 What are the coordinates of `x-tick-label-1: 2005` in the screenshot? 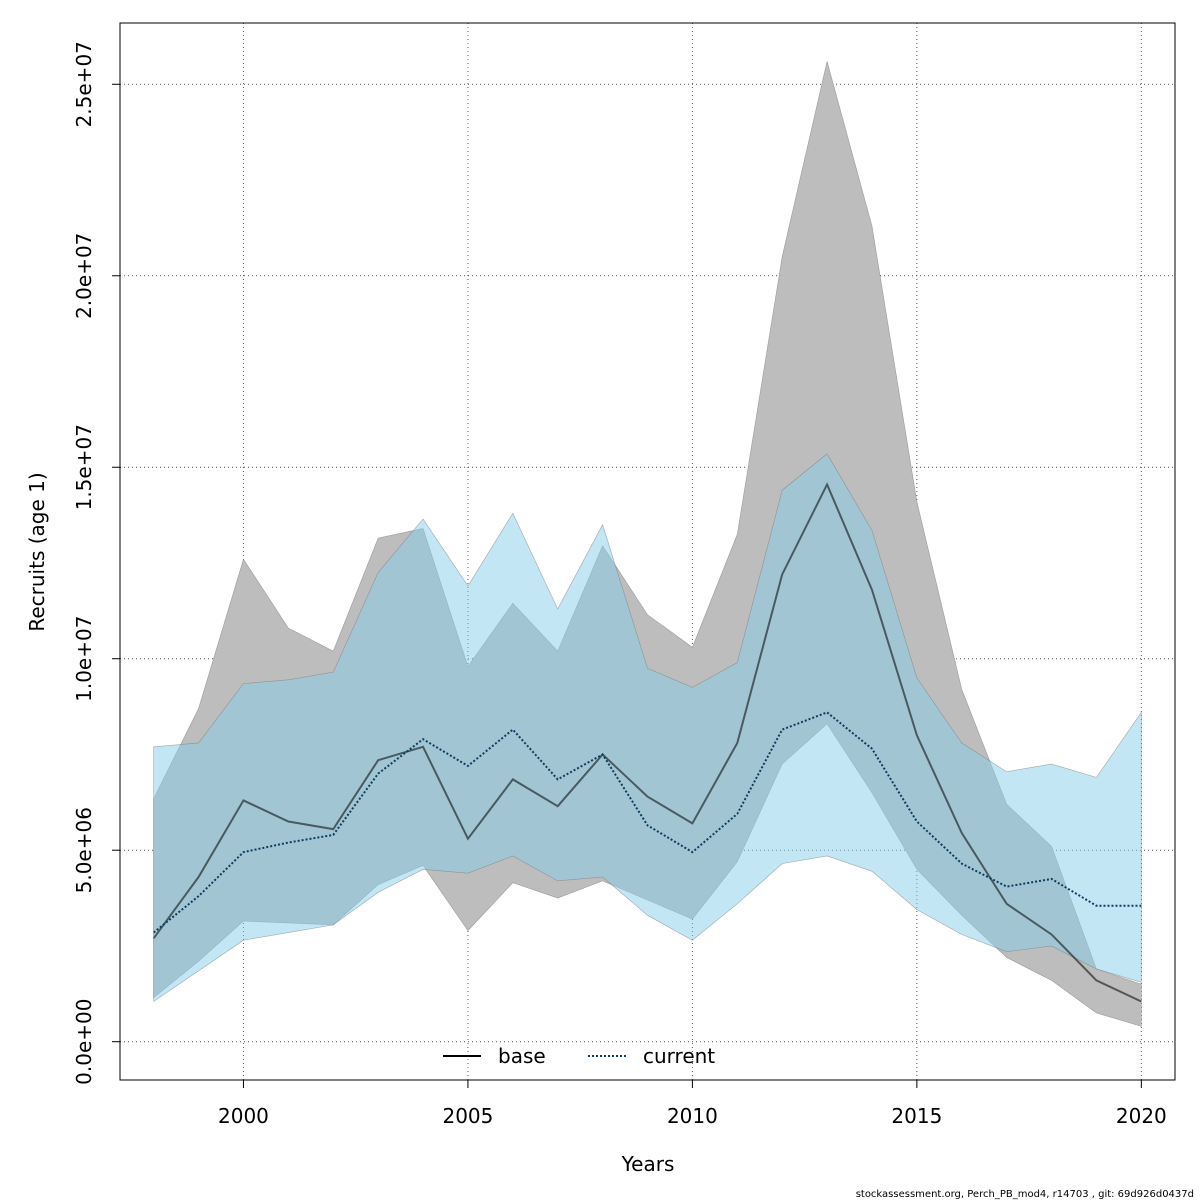 It's located at (467, 1116).